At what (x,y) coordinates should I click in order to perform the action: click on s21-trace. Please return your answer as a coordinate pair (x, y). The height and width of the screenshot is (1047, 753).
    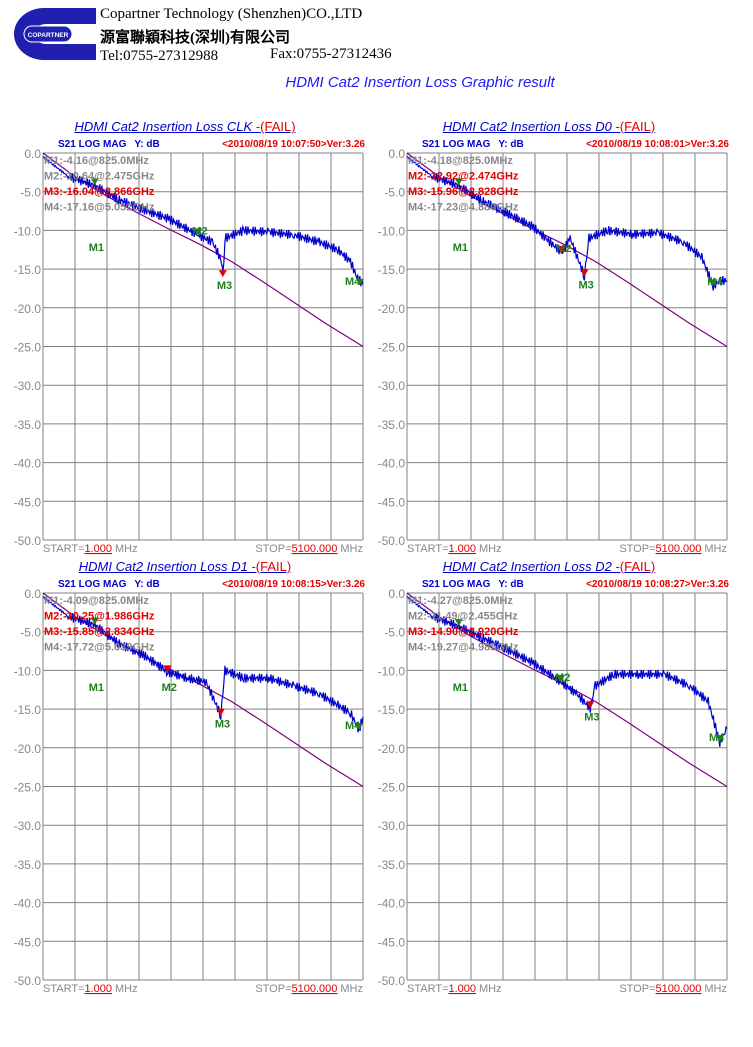
    Looking at the image, I should click on (203, 221).